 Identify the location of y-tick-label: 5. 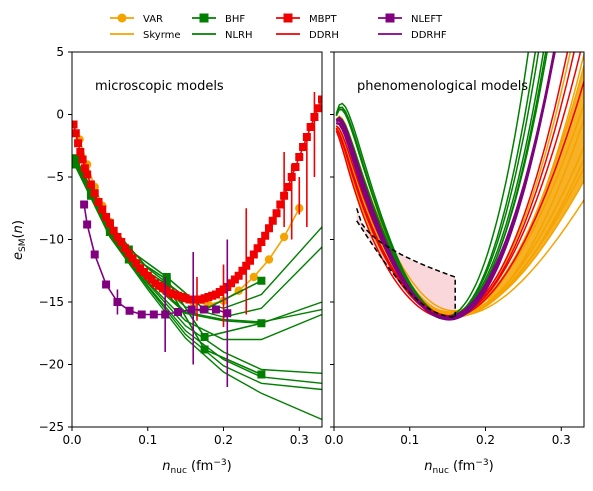
(60, 52).